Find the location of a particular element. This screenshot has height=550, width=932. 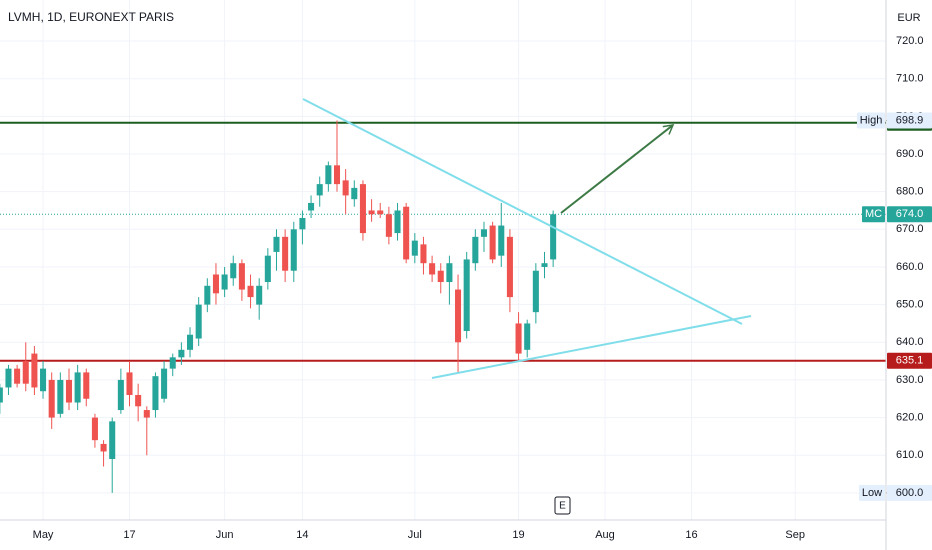

low-value-box is located at coordinates (909, 492).